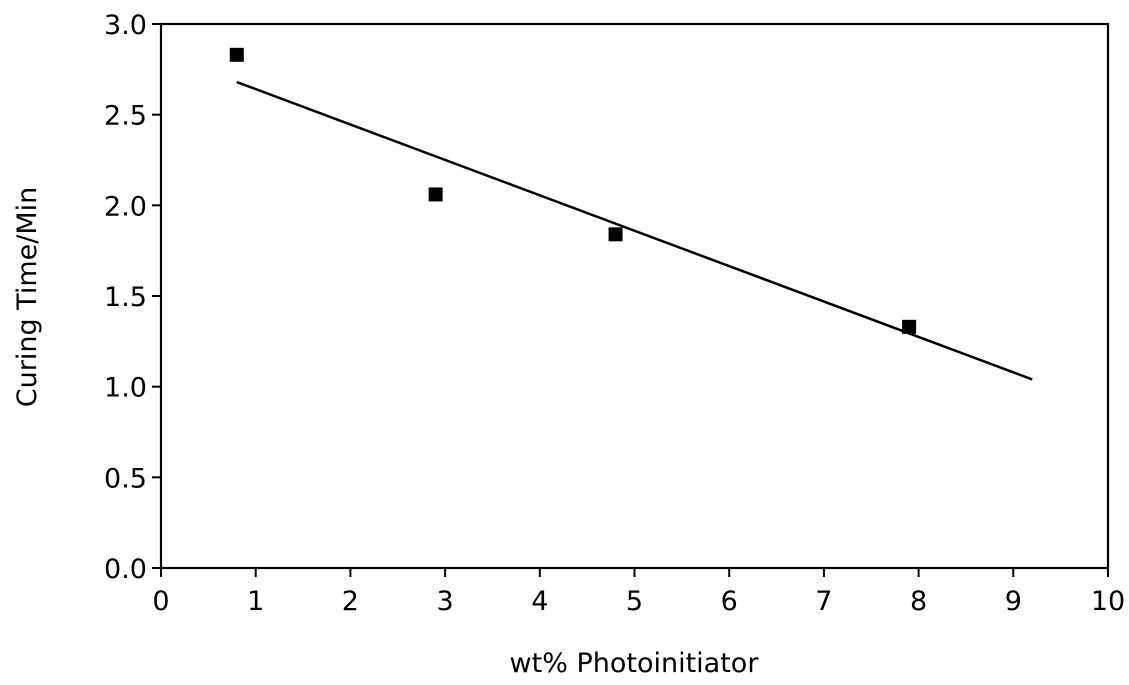  I want to click on y-tick-label: 3.0, so click(125, 25).